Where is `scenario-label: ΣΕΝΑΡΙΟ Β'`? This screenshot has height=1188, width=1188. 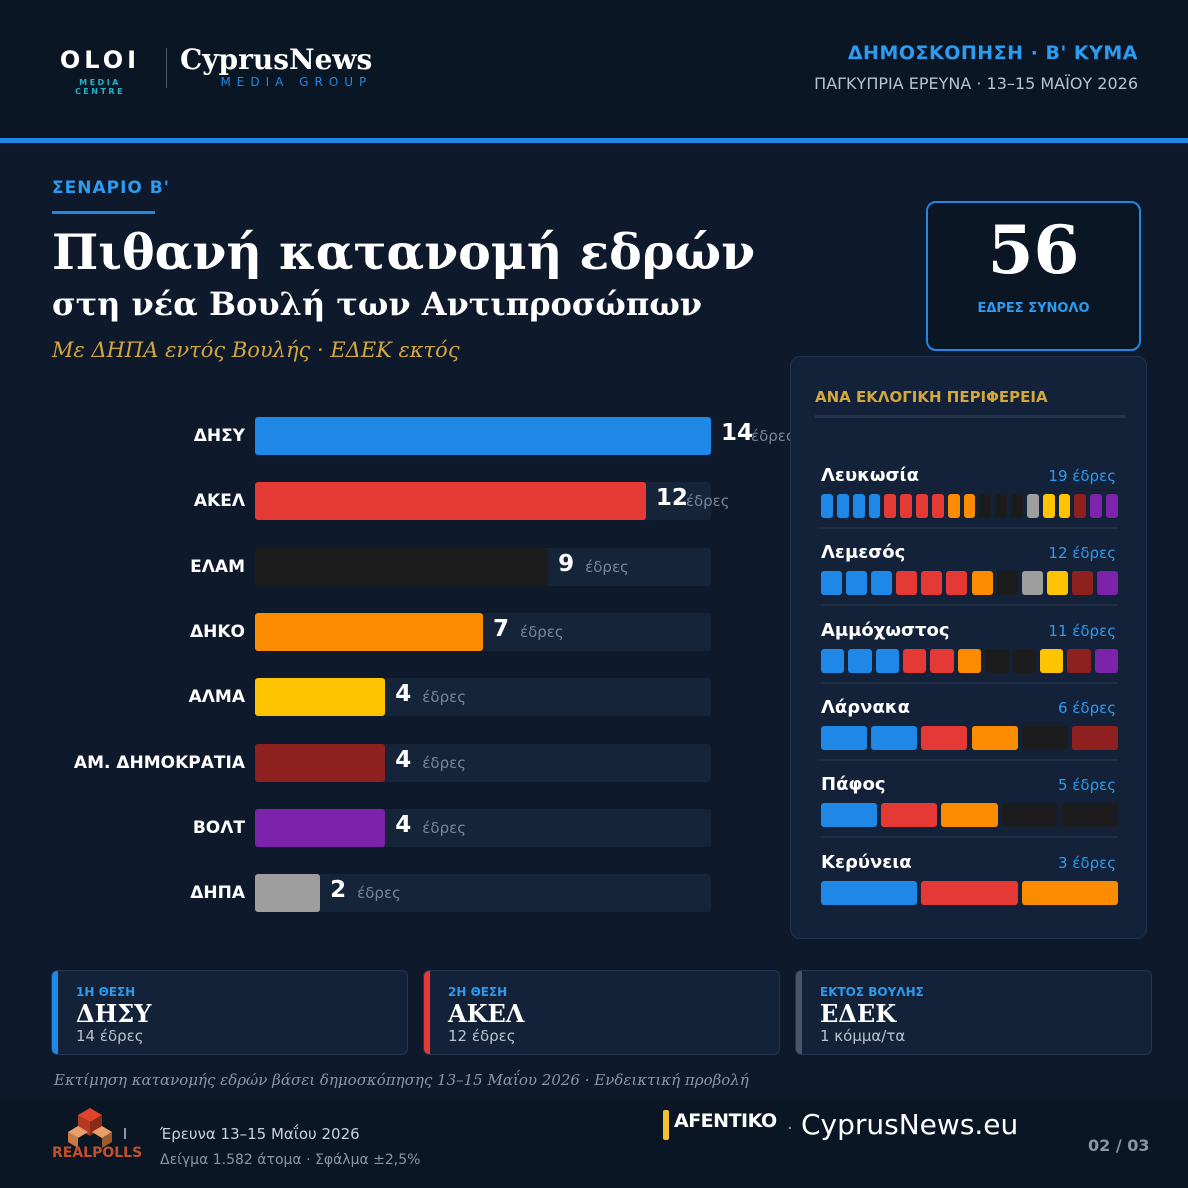
scenario-label: ΣΕΝΑΡΙΟ Β' is located at coordinates (111, 188).